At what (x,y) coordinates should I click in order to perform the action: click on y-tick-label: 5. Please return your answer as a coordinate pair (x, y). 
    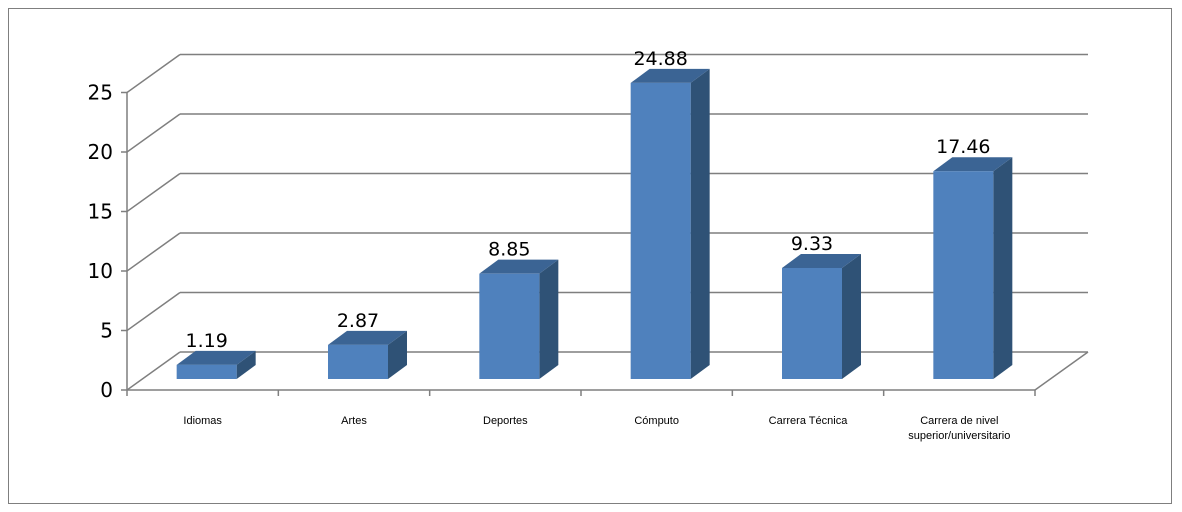
    Looking at the image, I should click on (106, 331).